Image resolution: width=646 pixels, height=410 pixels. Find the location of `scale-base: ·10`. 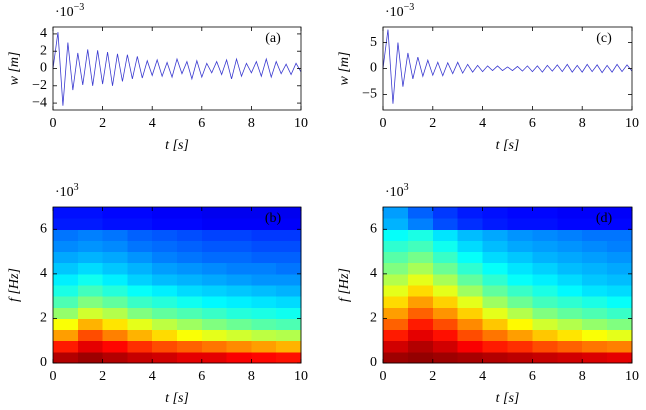

scale-base: ·10 is located at coordinates (394, 12).